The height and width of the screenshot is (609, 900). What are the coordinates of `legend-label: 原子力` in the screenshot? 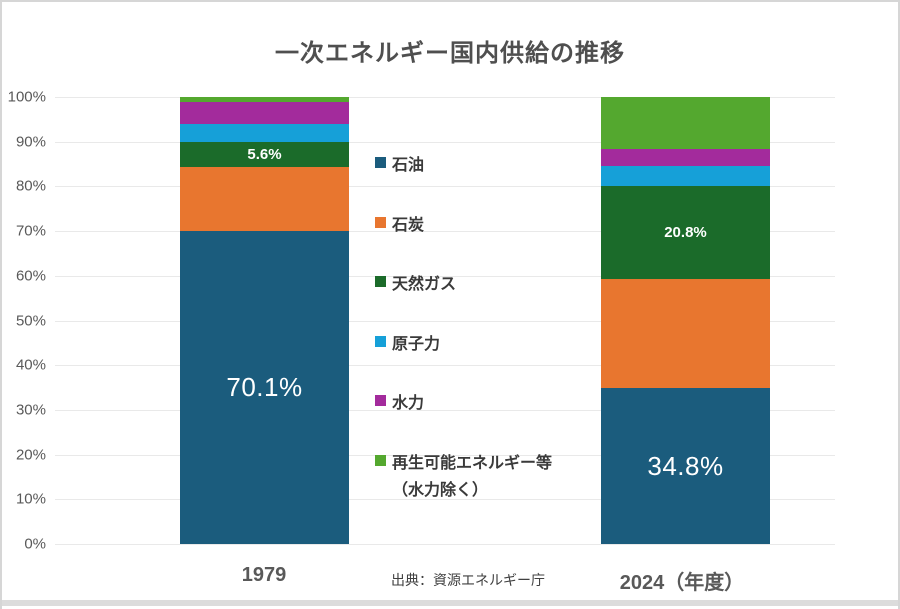 It's located at (416, 344).